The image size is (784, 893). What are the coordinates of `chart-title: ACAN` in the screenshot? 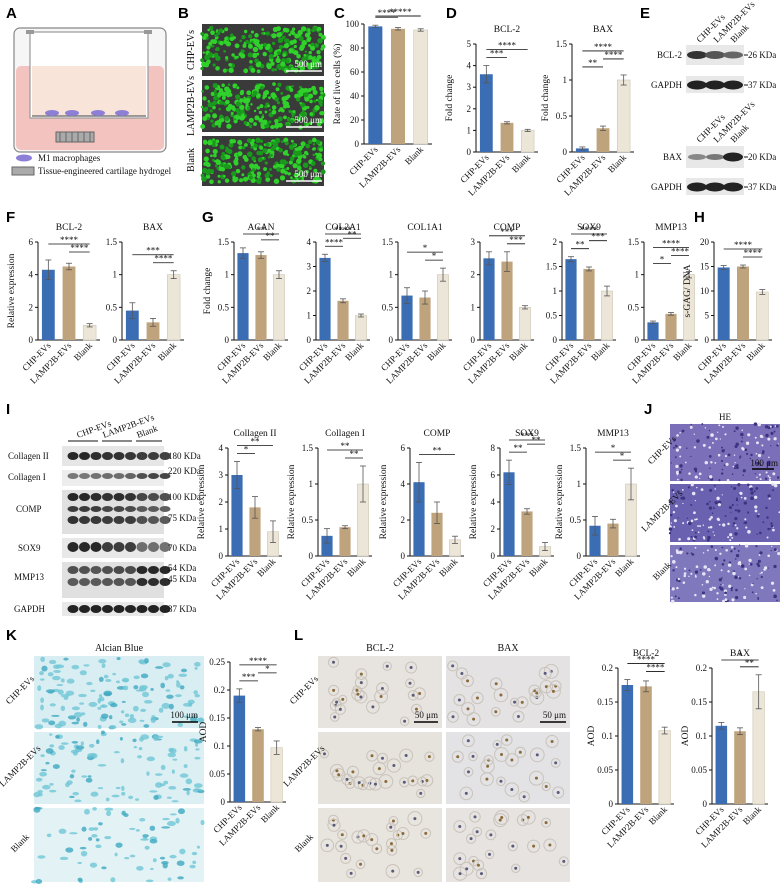 It's located at (261, 228).